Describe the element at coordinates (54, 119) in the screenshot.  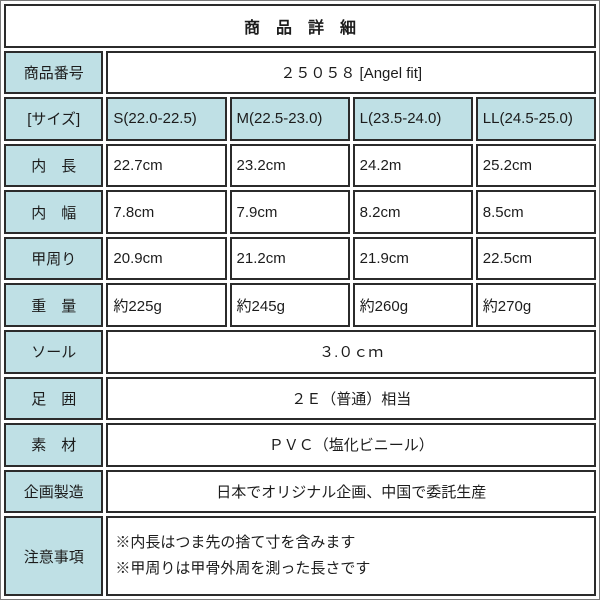
I see `size-label: [サイズ]` at that location.